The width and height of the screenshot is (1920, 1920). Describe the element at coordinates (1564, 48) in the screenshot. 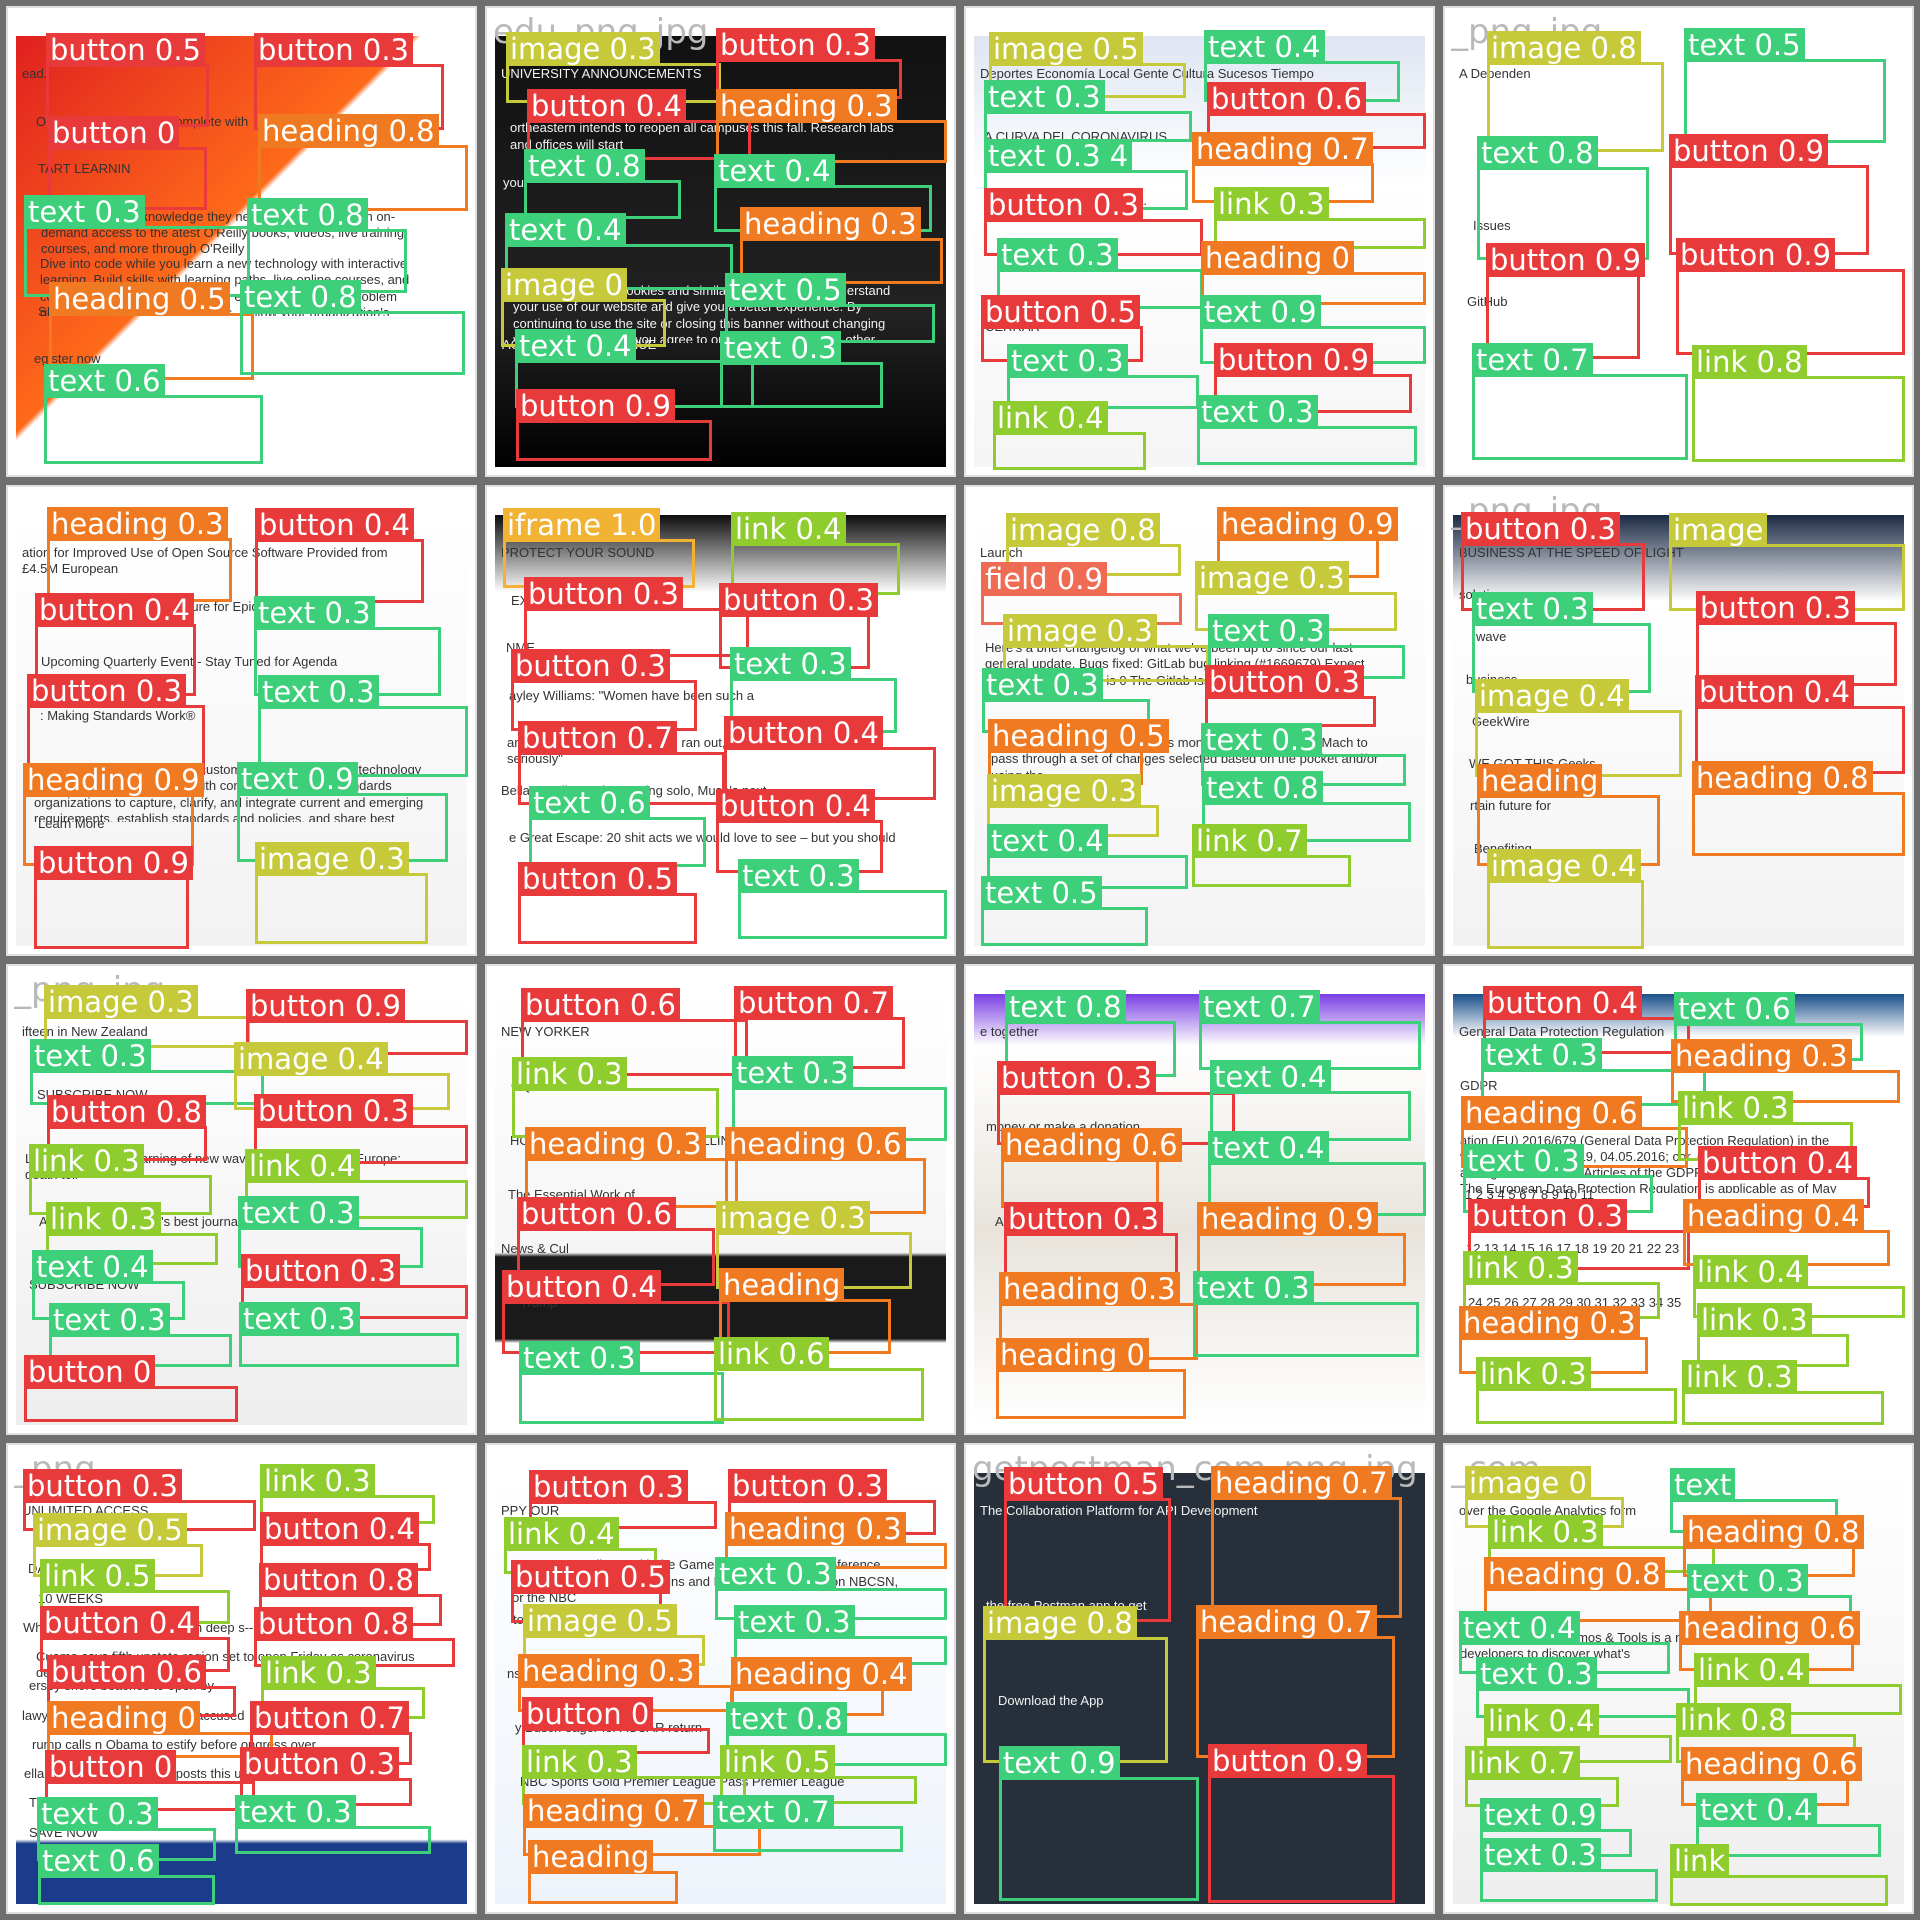

I see `detection-label: image 0.8` at that location.